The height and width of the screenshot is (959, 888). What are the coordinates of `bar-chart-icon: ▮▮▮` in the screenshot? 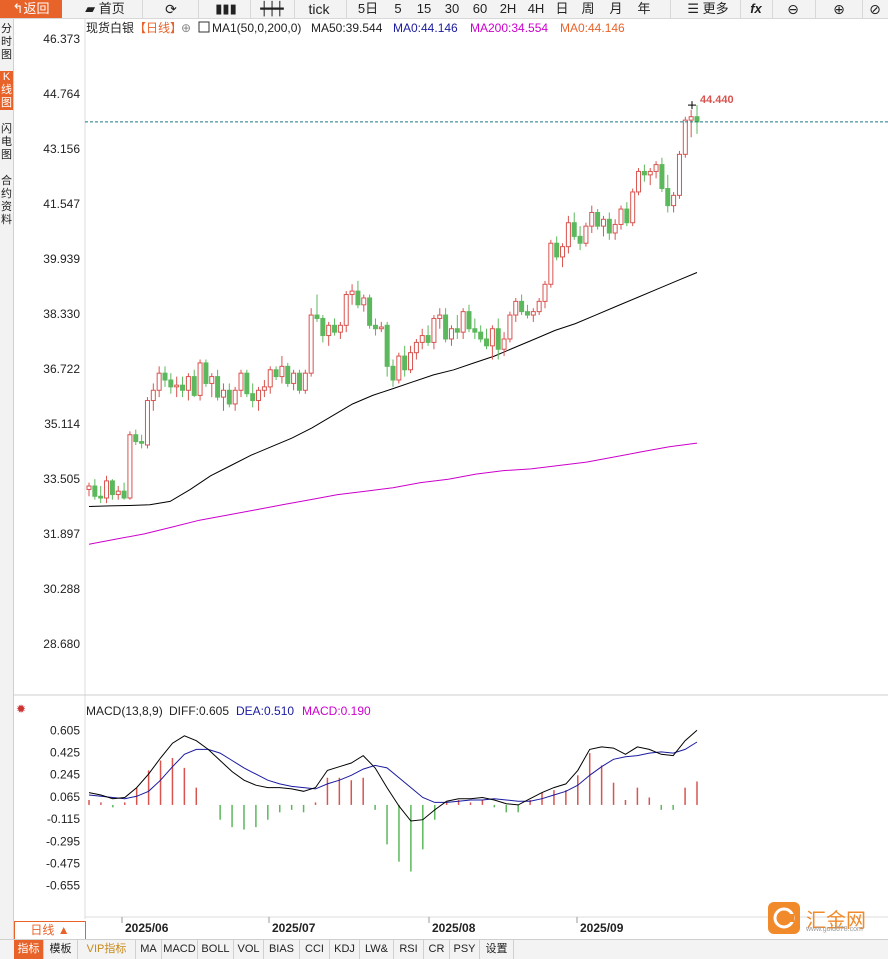 It's located at (226, 8).